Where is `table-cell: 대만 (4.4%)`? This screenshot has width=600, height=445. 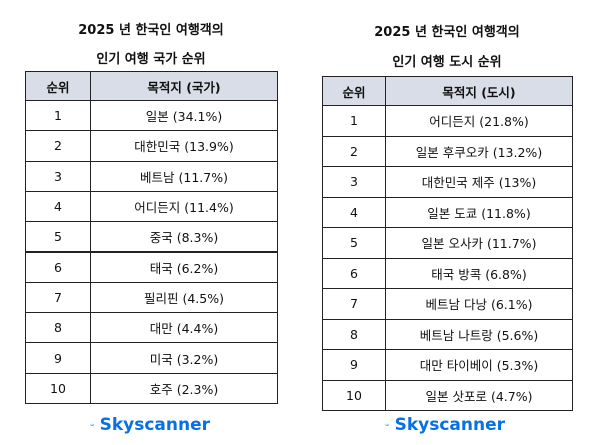 table-cell: 대만 (4.4%) is located at coordinates (184, 328).